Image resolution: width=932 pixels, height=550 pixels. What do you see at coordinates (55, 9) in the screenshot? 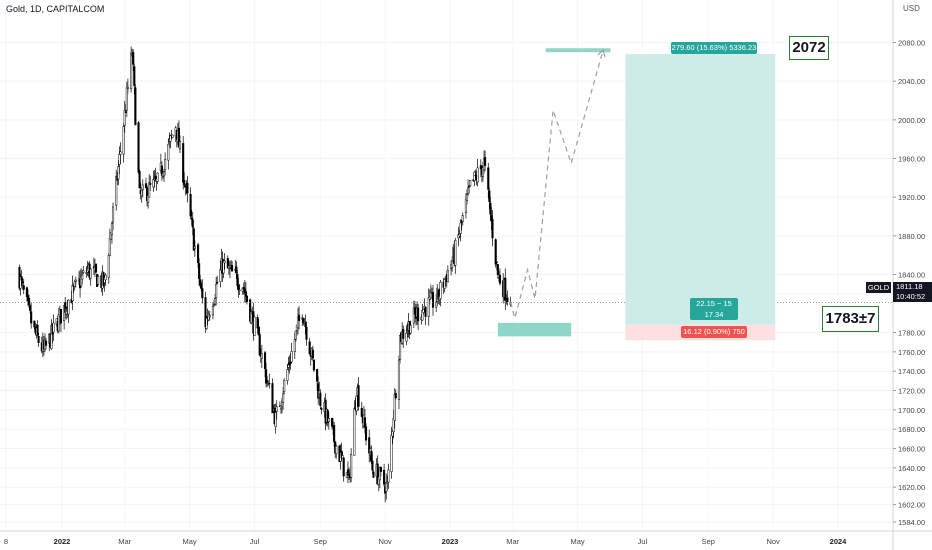
I see `chart-title: Gold, 1D, CAPITALCOM` at bounding box center [55, 9].